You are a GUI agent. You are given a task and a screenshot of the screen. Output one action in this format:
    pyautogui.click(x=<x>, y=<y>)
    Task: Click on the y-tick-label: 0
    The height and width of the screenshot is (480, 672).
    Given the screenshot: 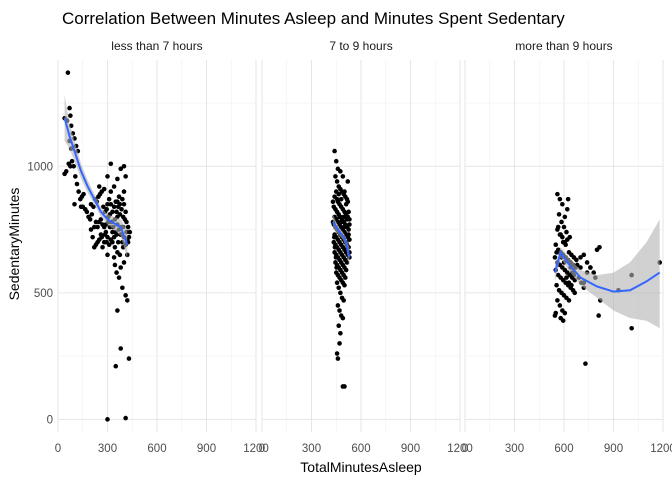 What is the action you would take?
    pyautogui.click(x=50, y=420)
    